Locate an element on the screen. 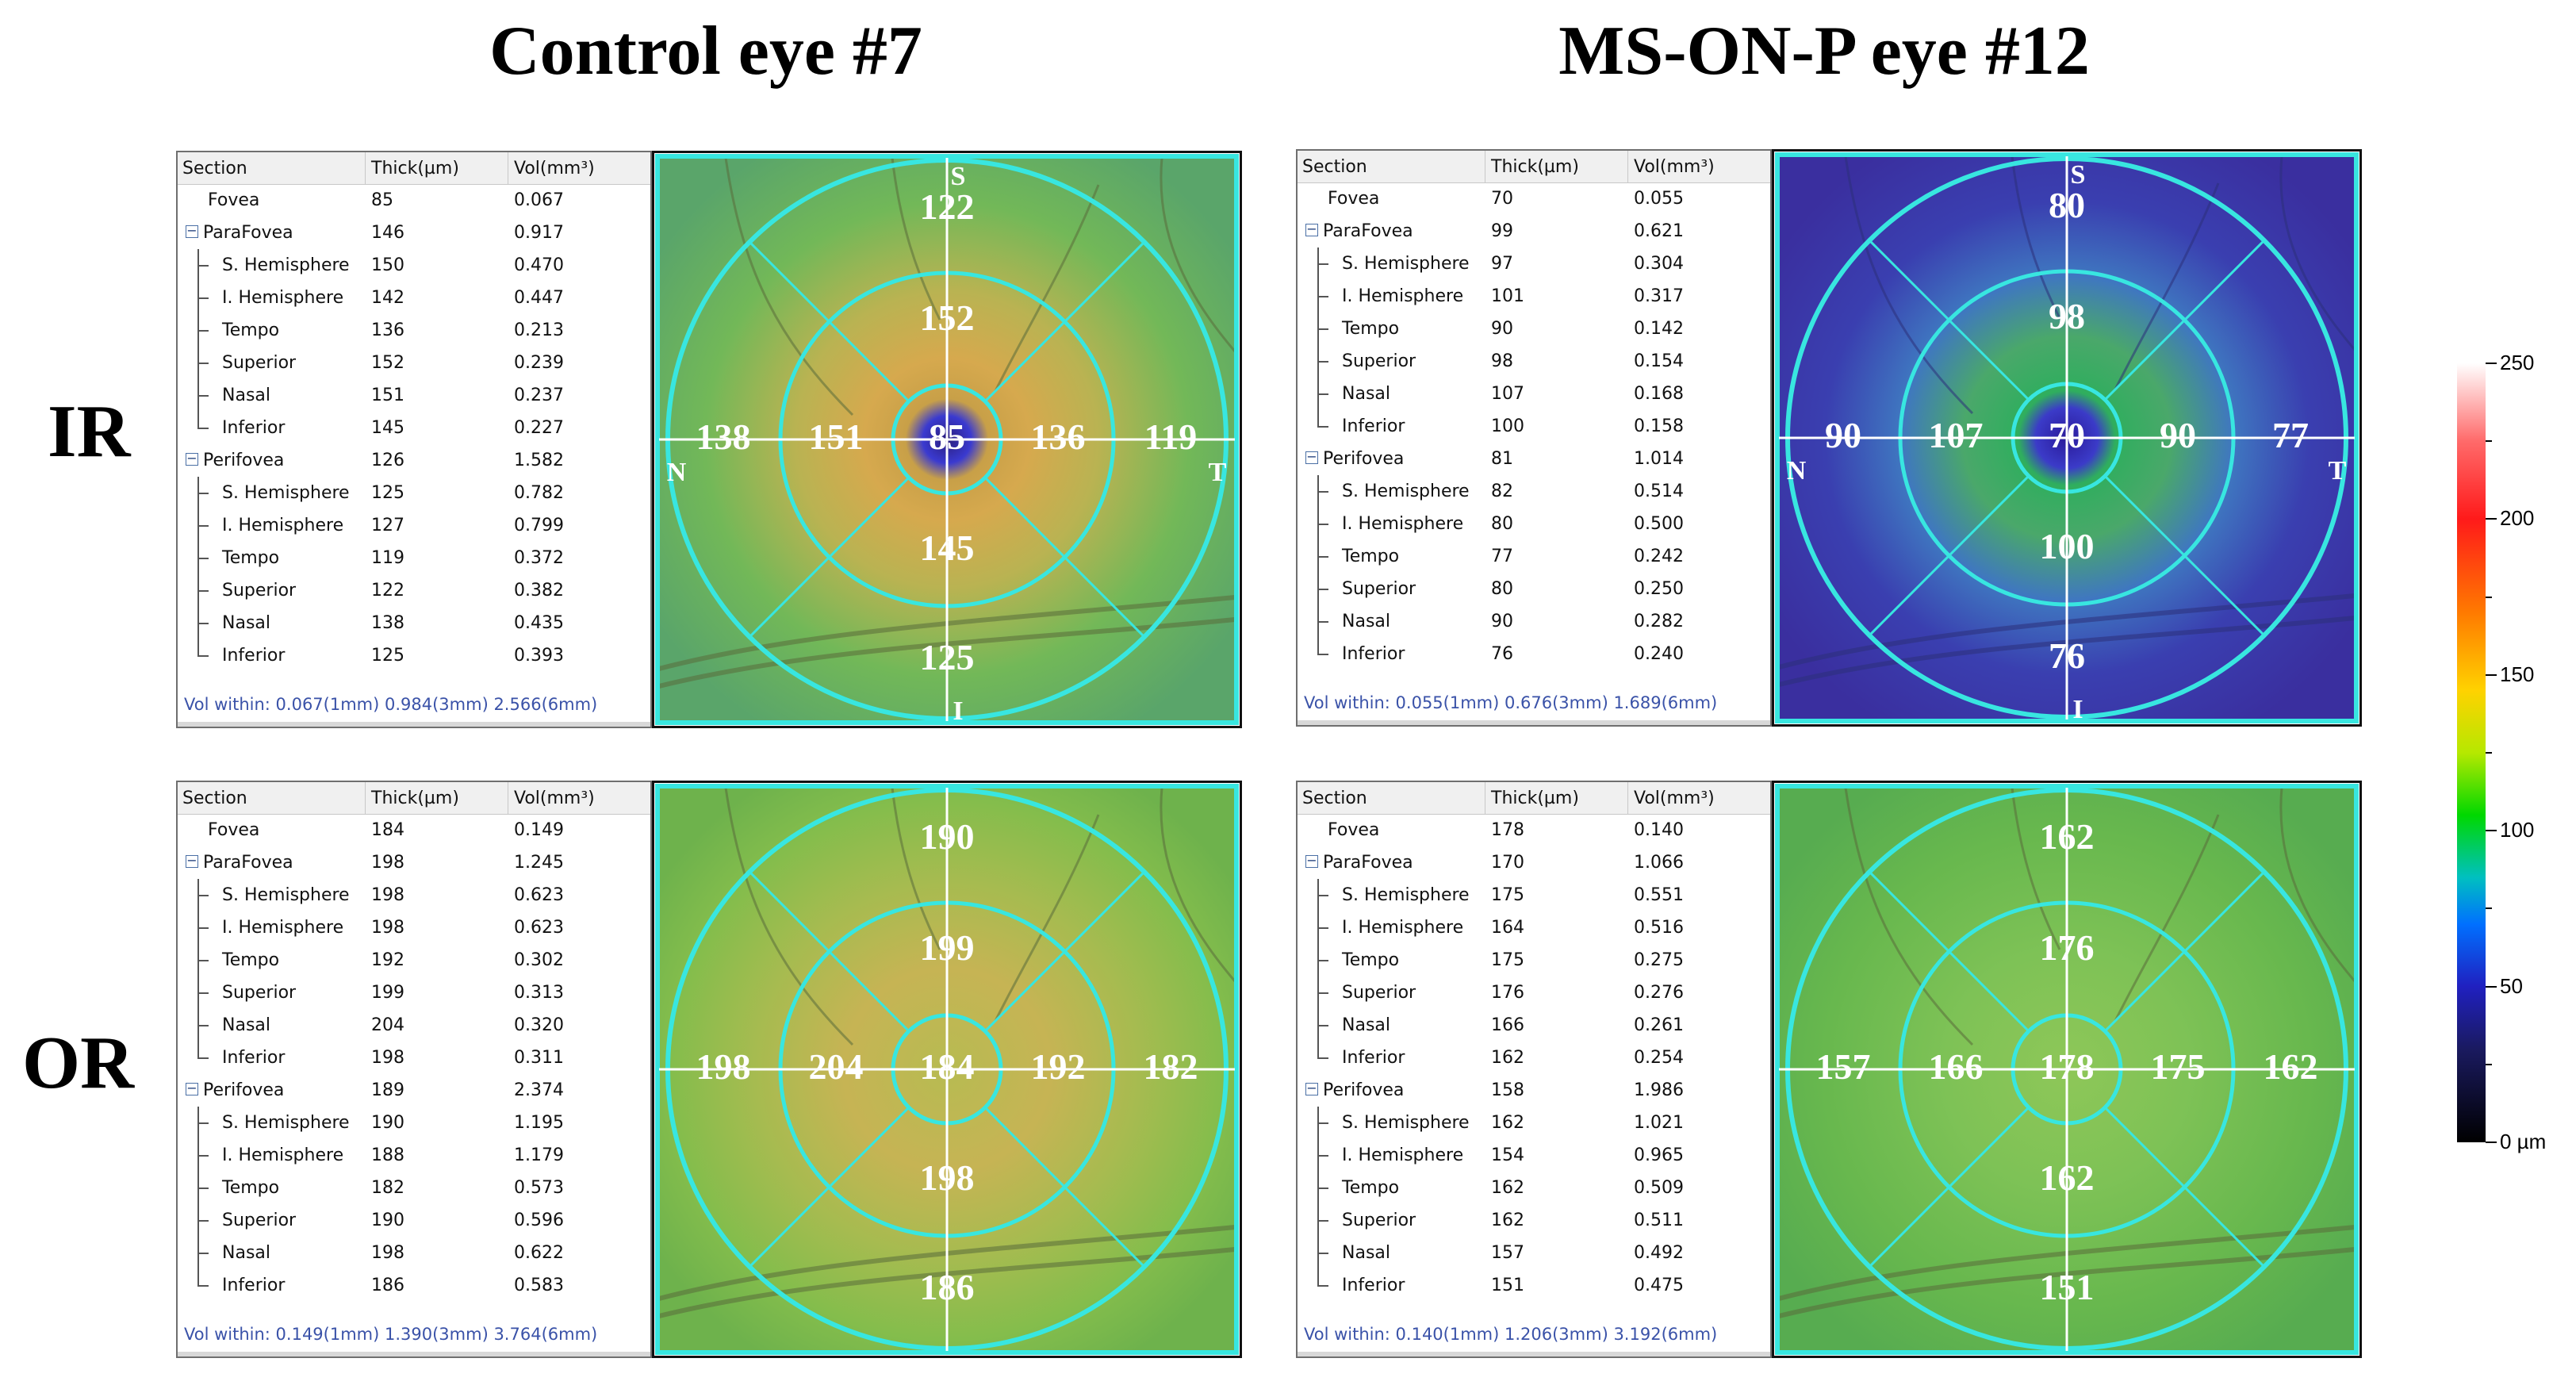  table-row: Superior 162 0.511 is located at coordinates (1534, 1220).